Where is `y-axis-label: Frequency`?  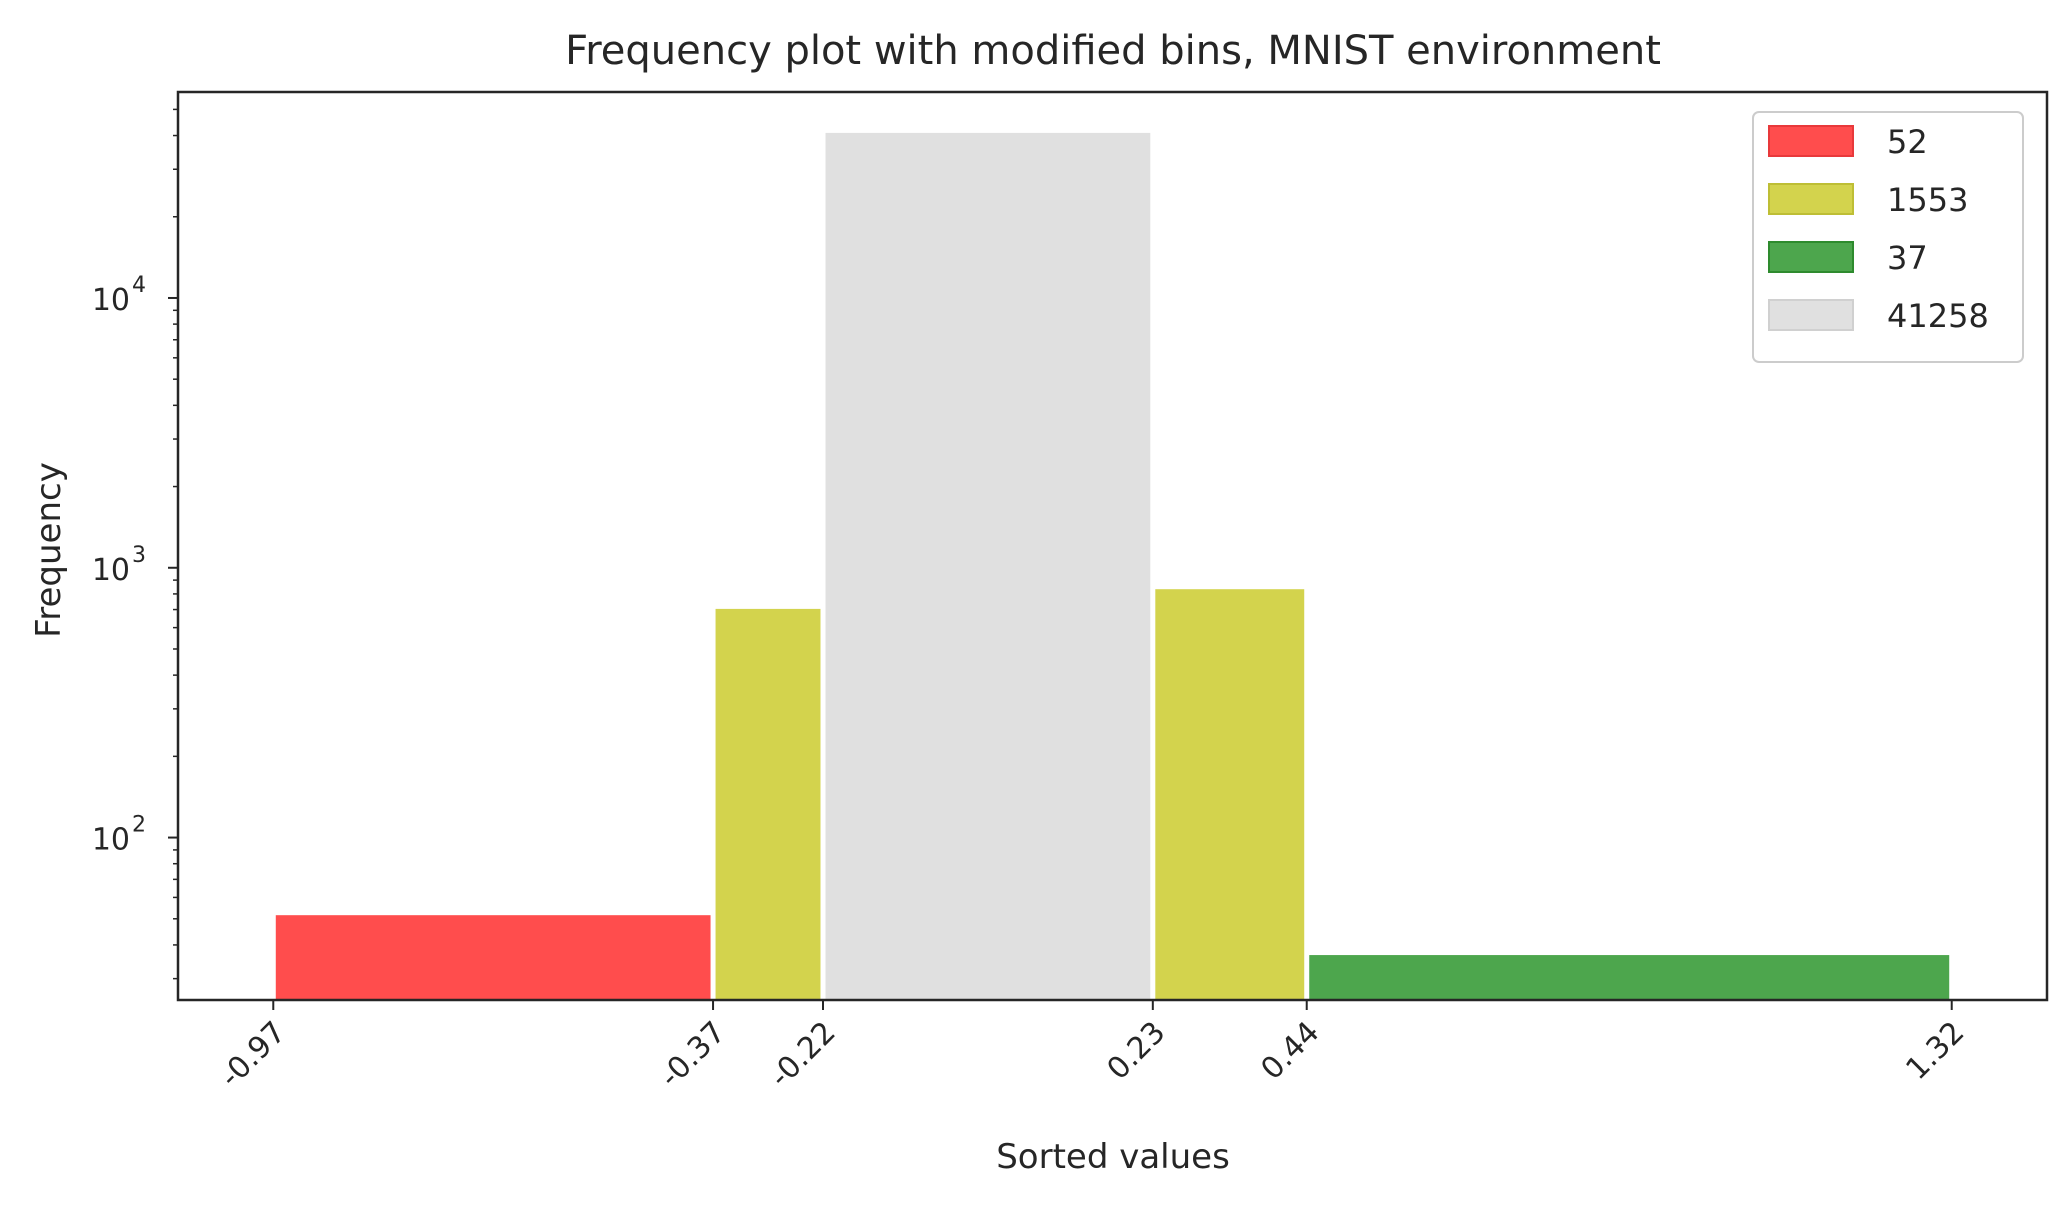 y-axis-label: Frequency is located at coordinates (49, 550).